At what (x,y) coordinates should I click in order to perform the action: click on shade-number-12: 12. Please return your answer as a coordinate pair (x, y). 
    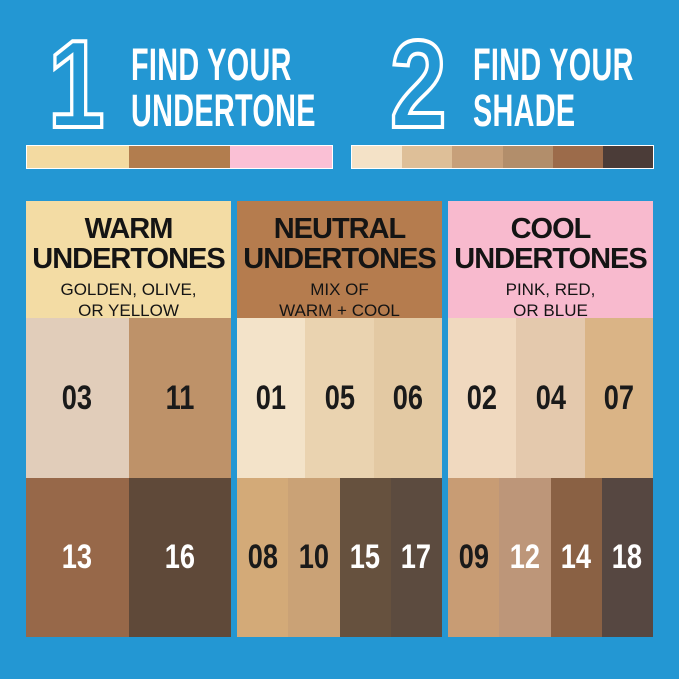
    Looking at the image, I should click on (524, 557).